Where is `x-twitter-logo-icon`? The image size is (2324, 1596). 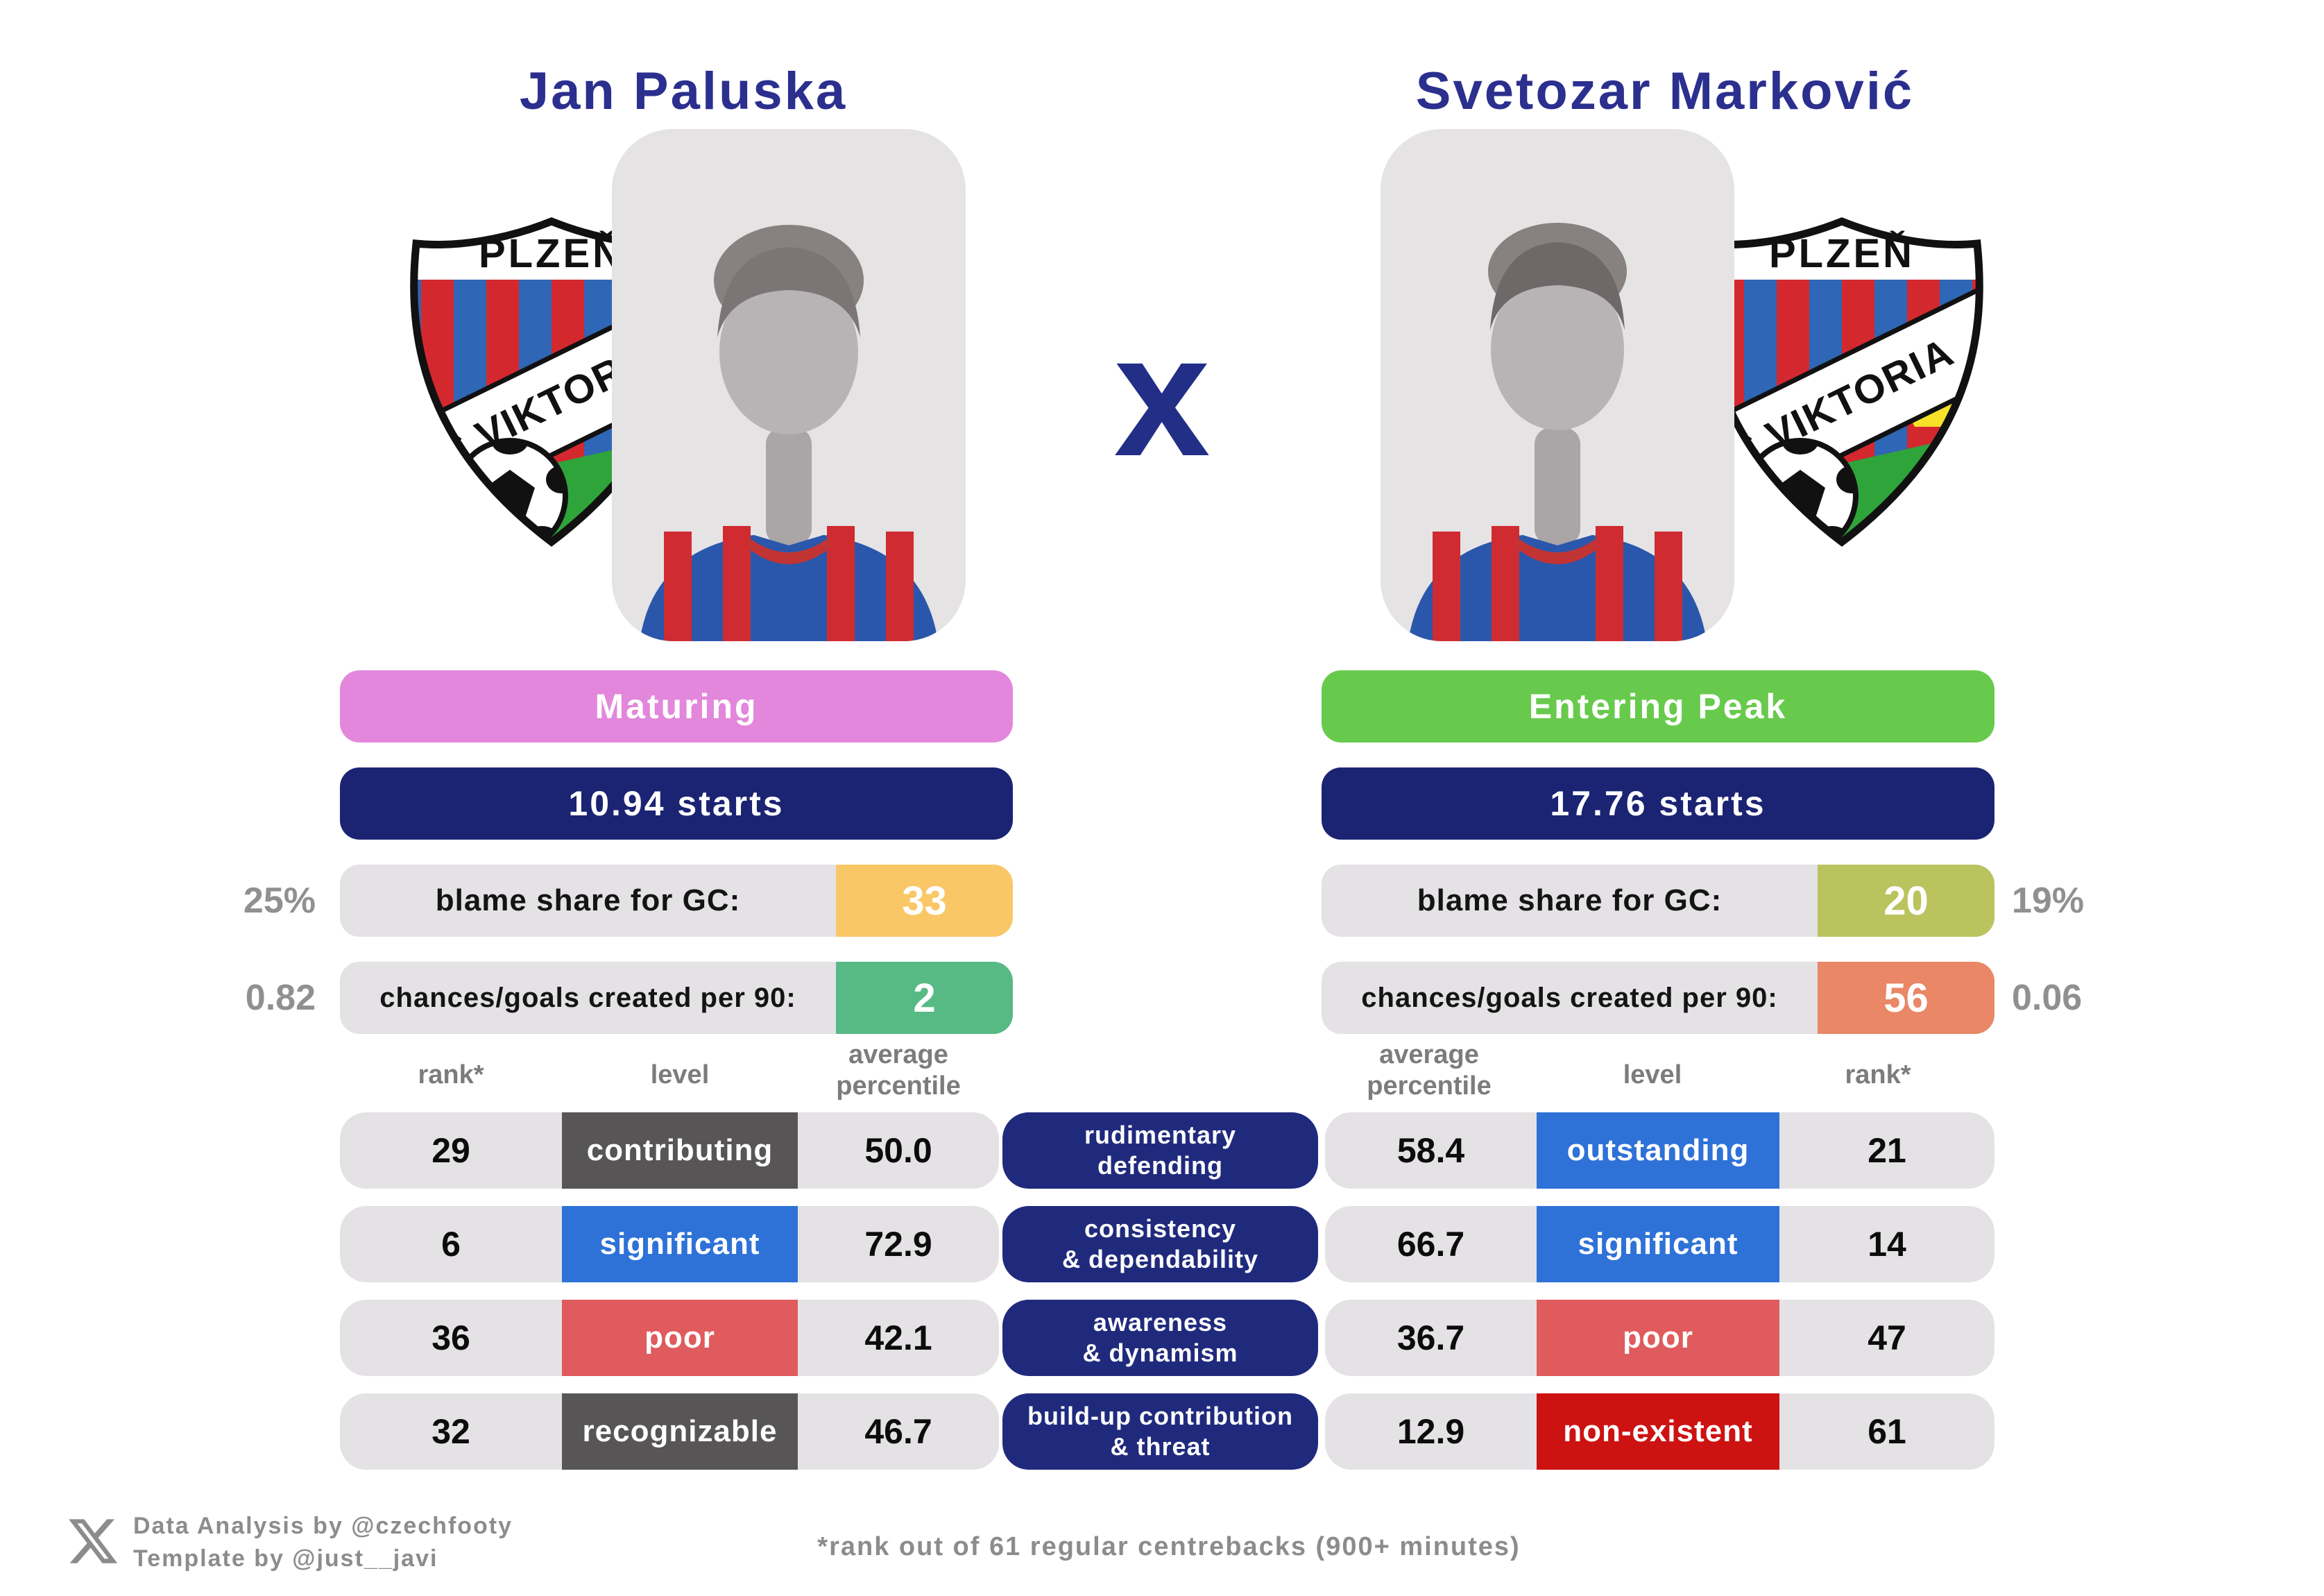
x-twitter-logo-icon is located at coordinates (93, 1541).